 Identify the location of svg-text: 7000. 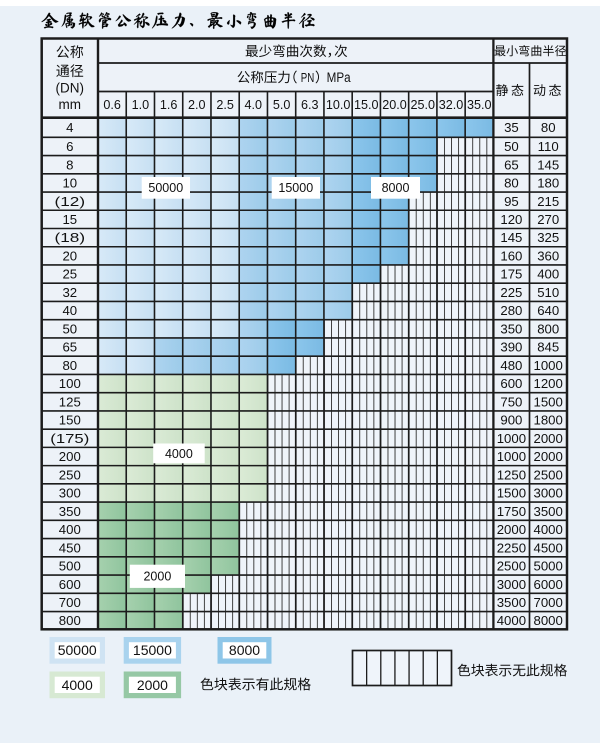
(548, 602).